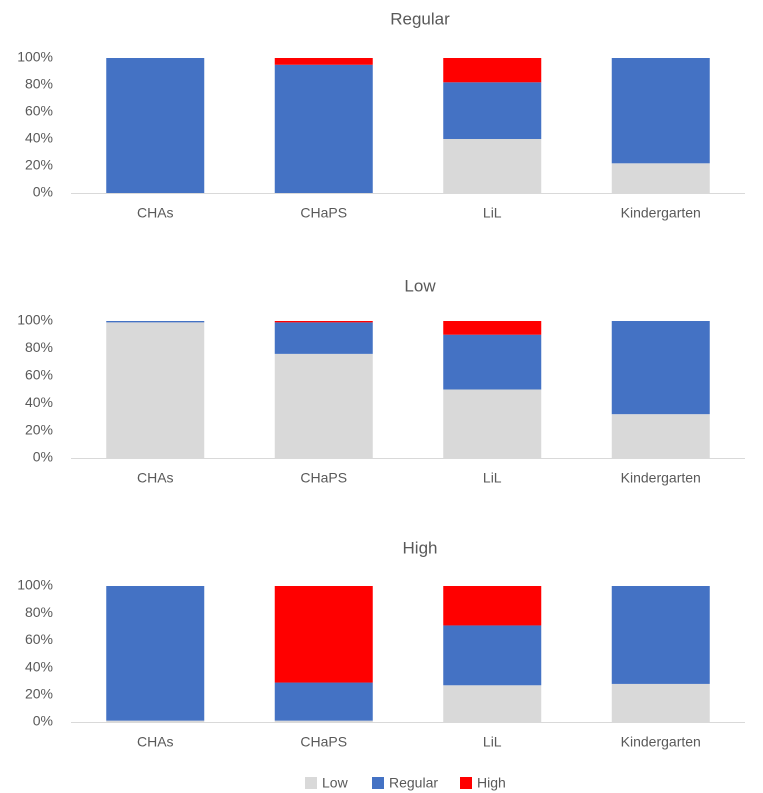  What do you see at coordinates (491, 783) in the screenshot?
I see `legend-label: High` at bounding box center [491, 783].